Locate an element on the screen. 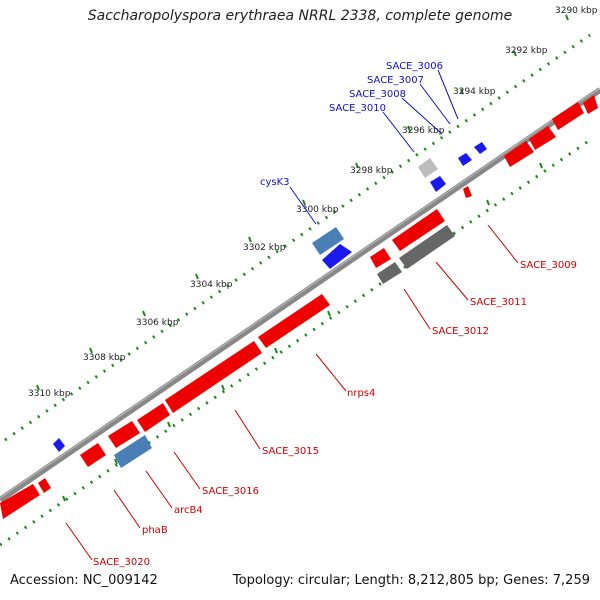  reverse-label-leaders is located at coordinates (374, 147).